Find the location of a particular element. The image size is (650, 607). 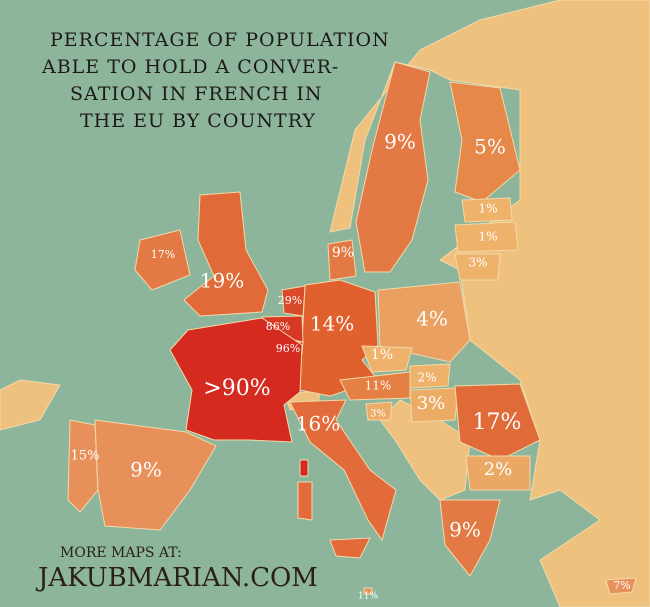

sicily is located at coordinates (350, 548).